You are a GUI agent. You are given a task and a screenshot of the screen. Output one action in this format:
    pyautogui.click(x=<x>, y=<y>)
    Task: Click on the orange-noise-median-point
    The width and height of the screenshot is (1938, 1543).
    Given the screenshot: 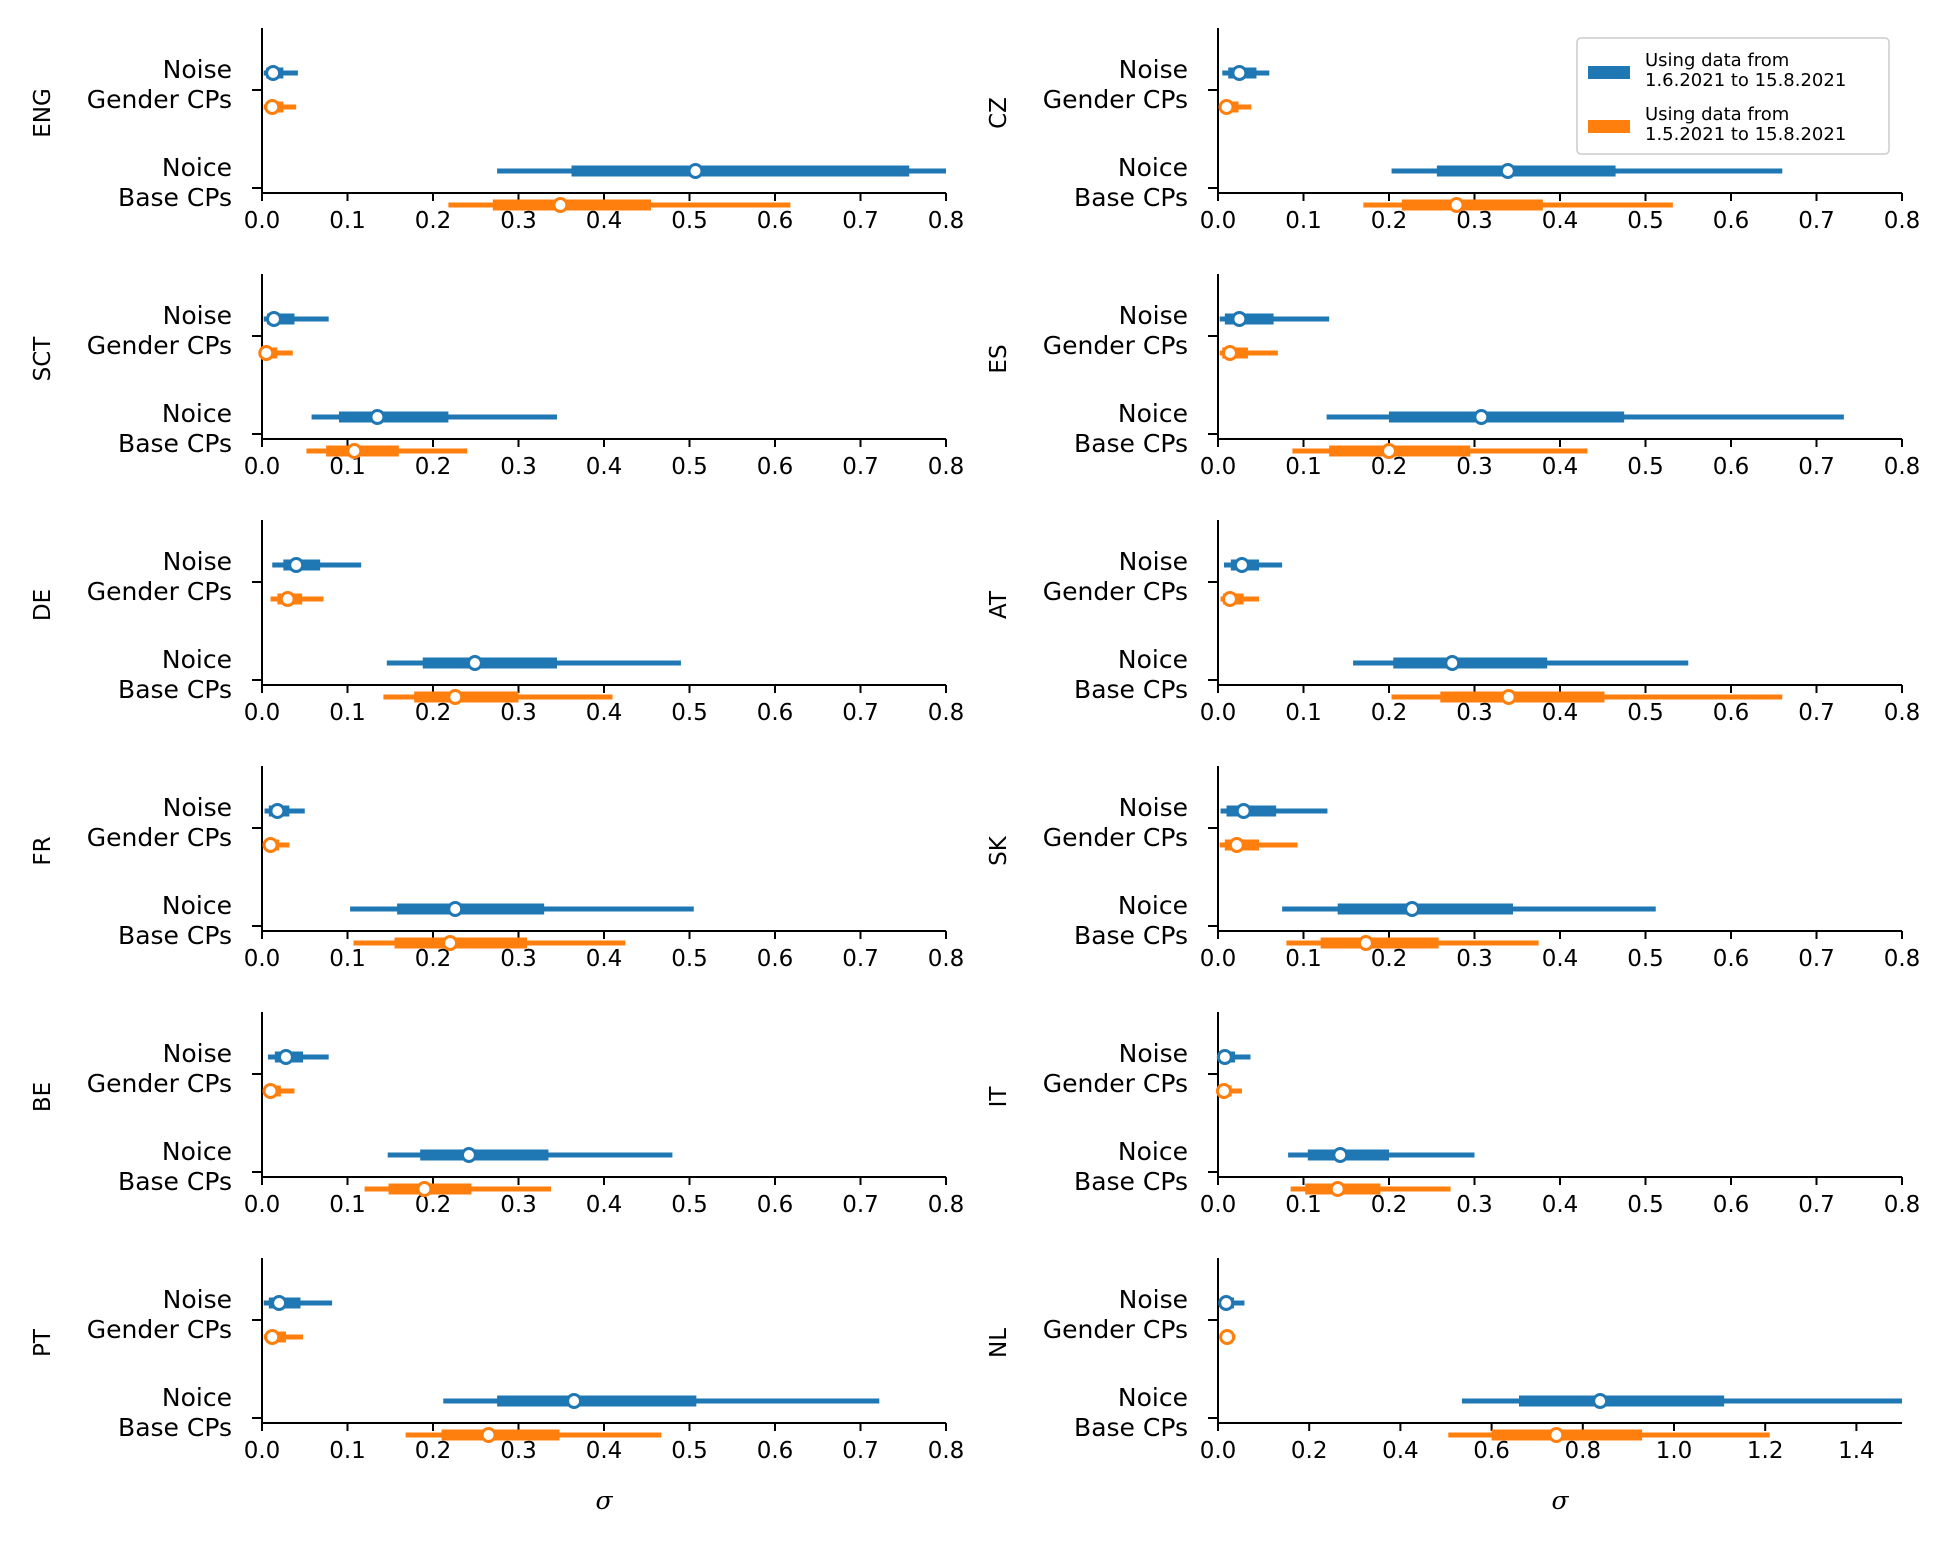 What is the action you would take?
    pyautogui.click(x=287, y=599)
    